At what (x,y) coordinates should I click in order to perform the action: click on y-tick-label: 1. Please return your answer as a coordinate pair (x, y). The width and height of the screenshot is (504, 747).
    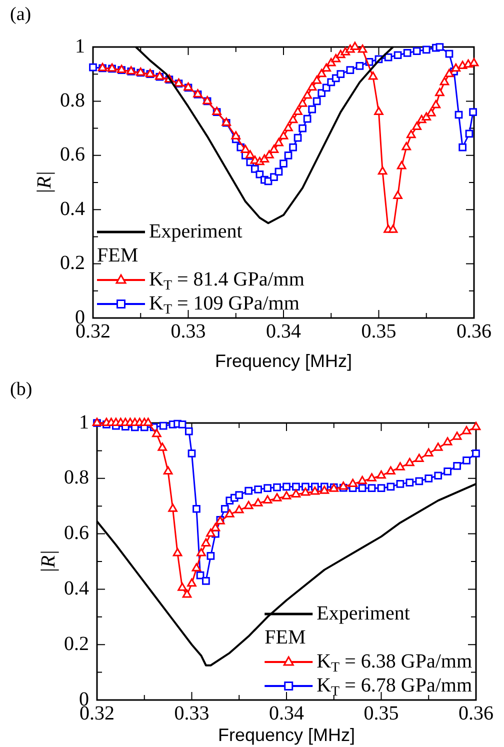
    Looking at the image, I should click on (84, 422).